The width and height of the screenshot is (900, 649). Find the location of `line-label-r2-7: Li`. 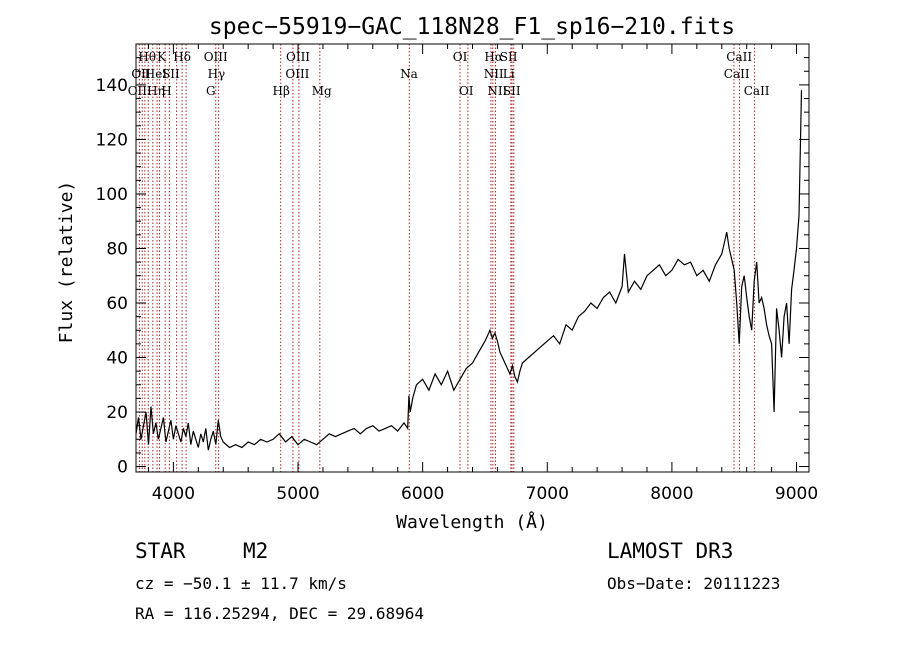

line-label-r2-7: Li is located at coordinates (509, 74).